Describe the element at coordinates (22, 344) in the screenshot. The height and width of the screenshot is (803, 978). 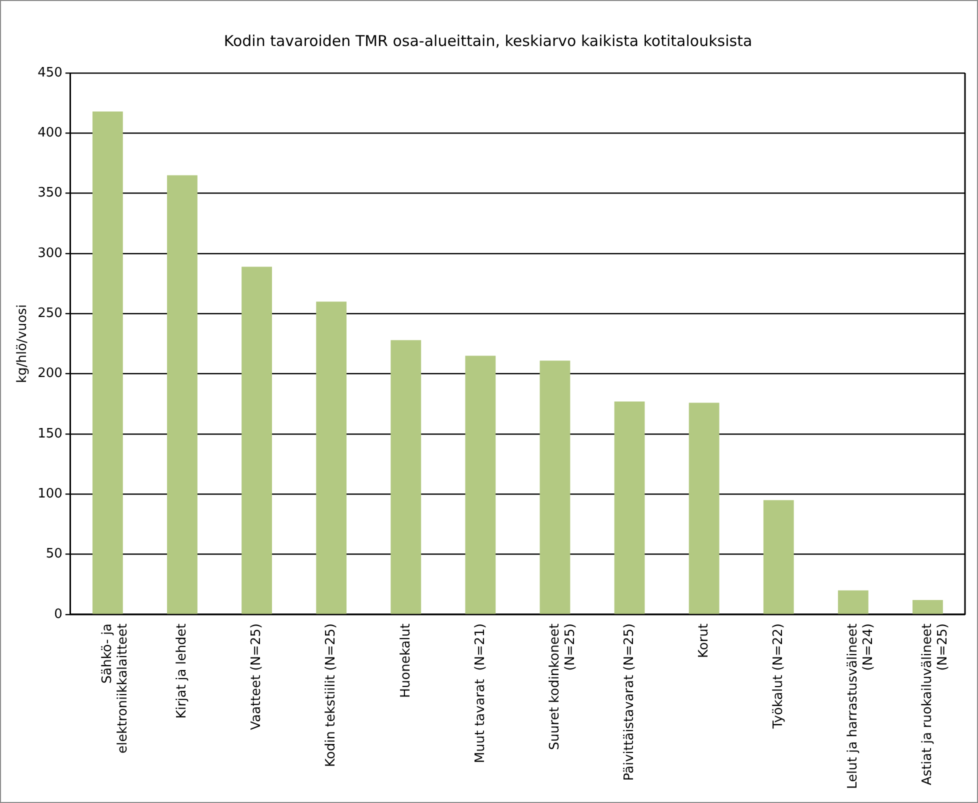
I see `y-axis-title: kg/hlö/vuosi` at that location.